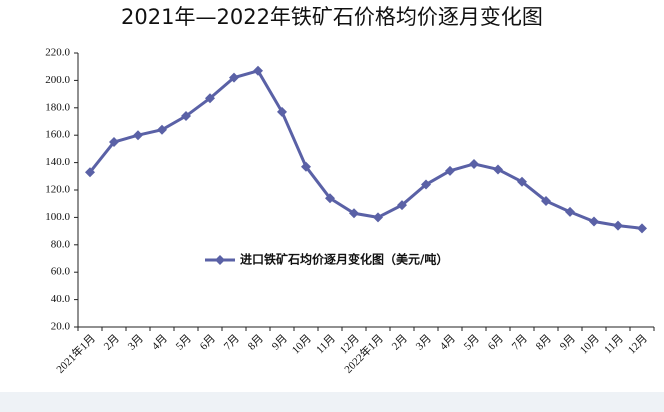 This screenshot has width=664, height=412. Describe the element at coordinates (57, 53) in the screenshot. I see `y-tick-label: 220.0` at that location.